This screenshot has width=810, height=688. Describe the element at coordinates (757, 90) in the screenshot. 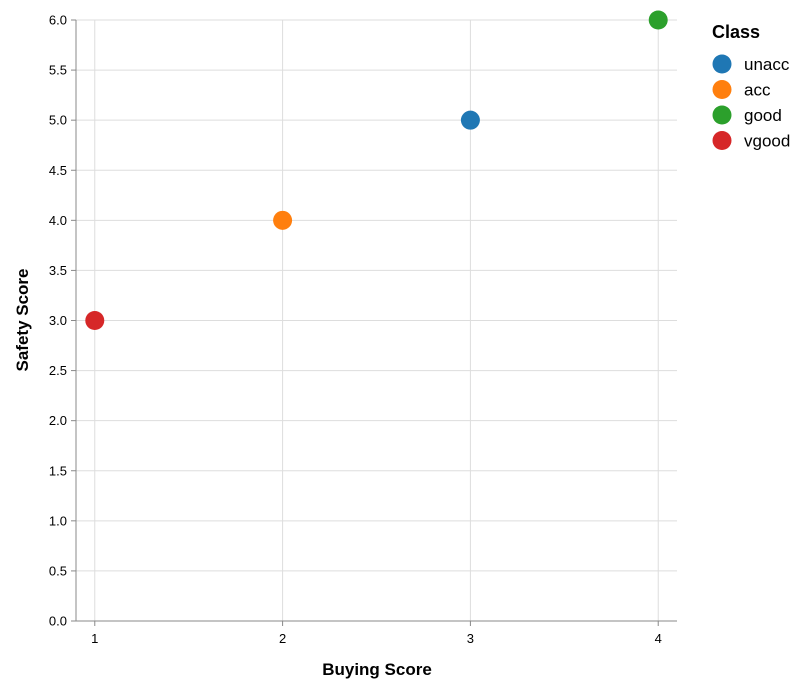

I see `legend-label-acc: acc` at that location.